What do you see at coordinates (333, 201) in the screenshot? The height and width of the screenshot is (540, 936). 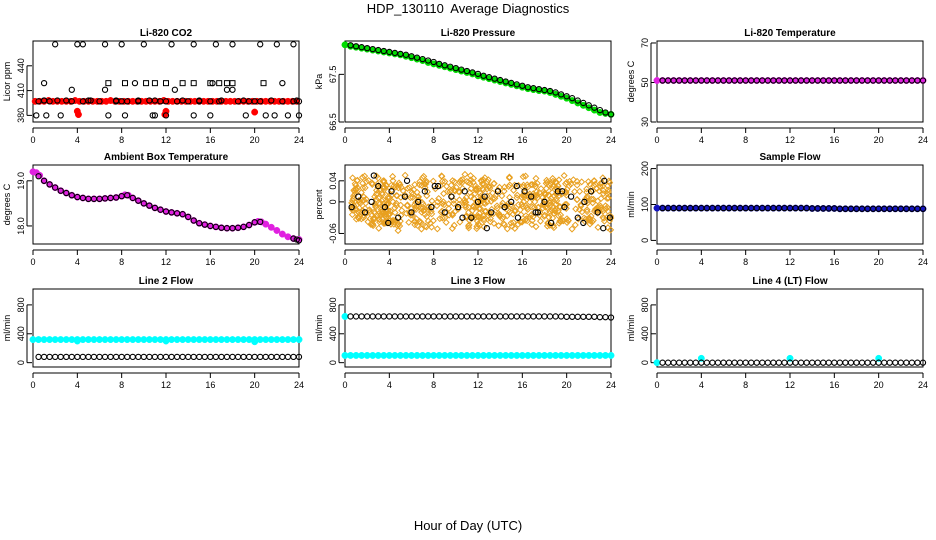 I see `y-tick-label: 0` at bounding box center [333, 201].